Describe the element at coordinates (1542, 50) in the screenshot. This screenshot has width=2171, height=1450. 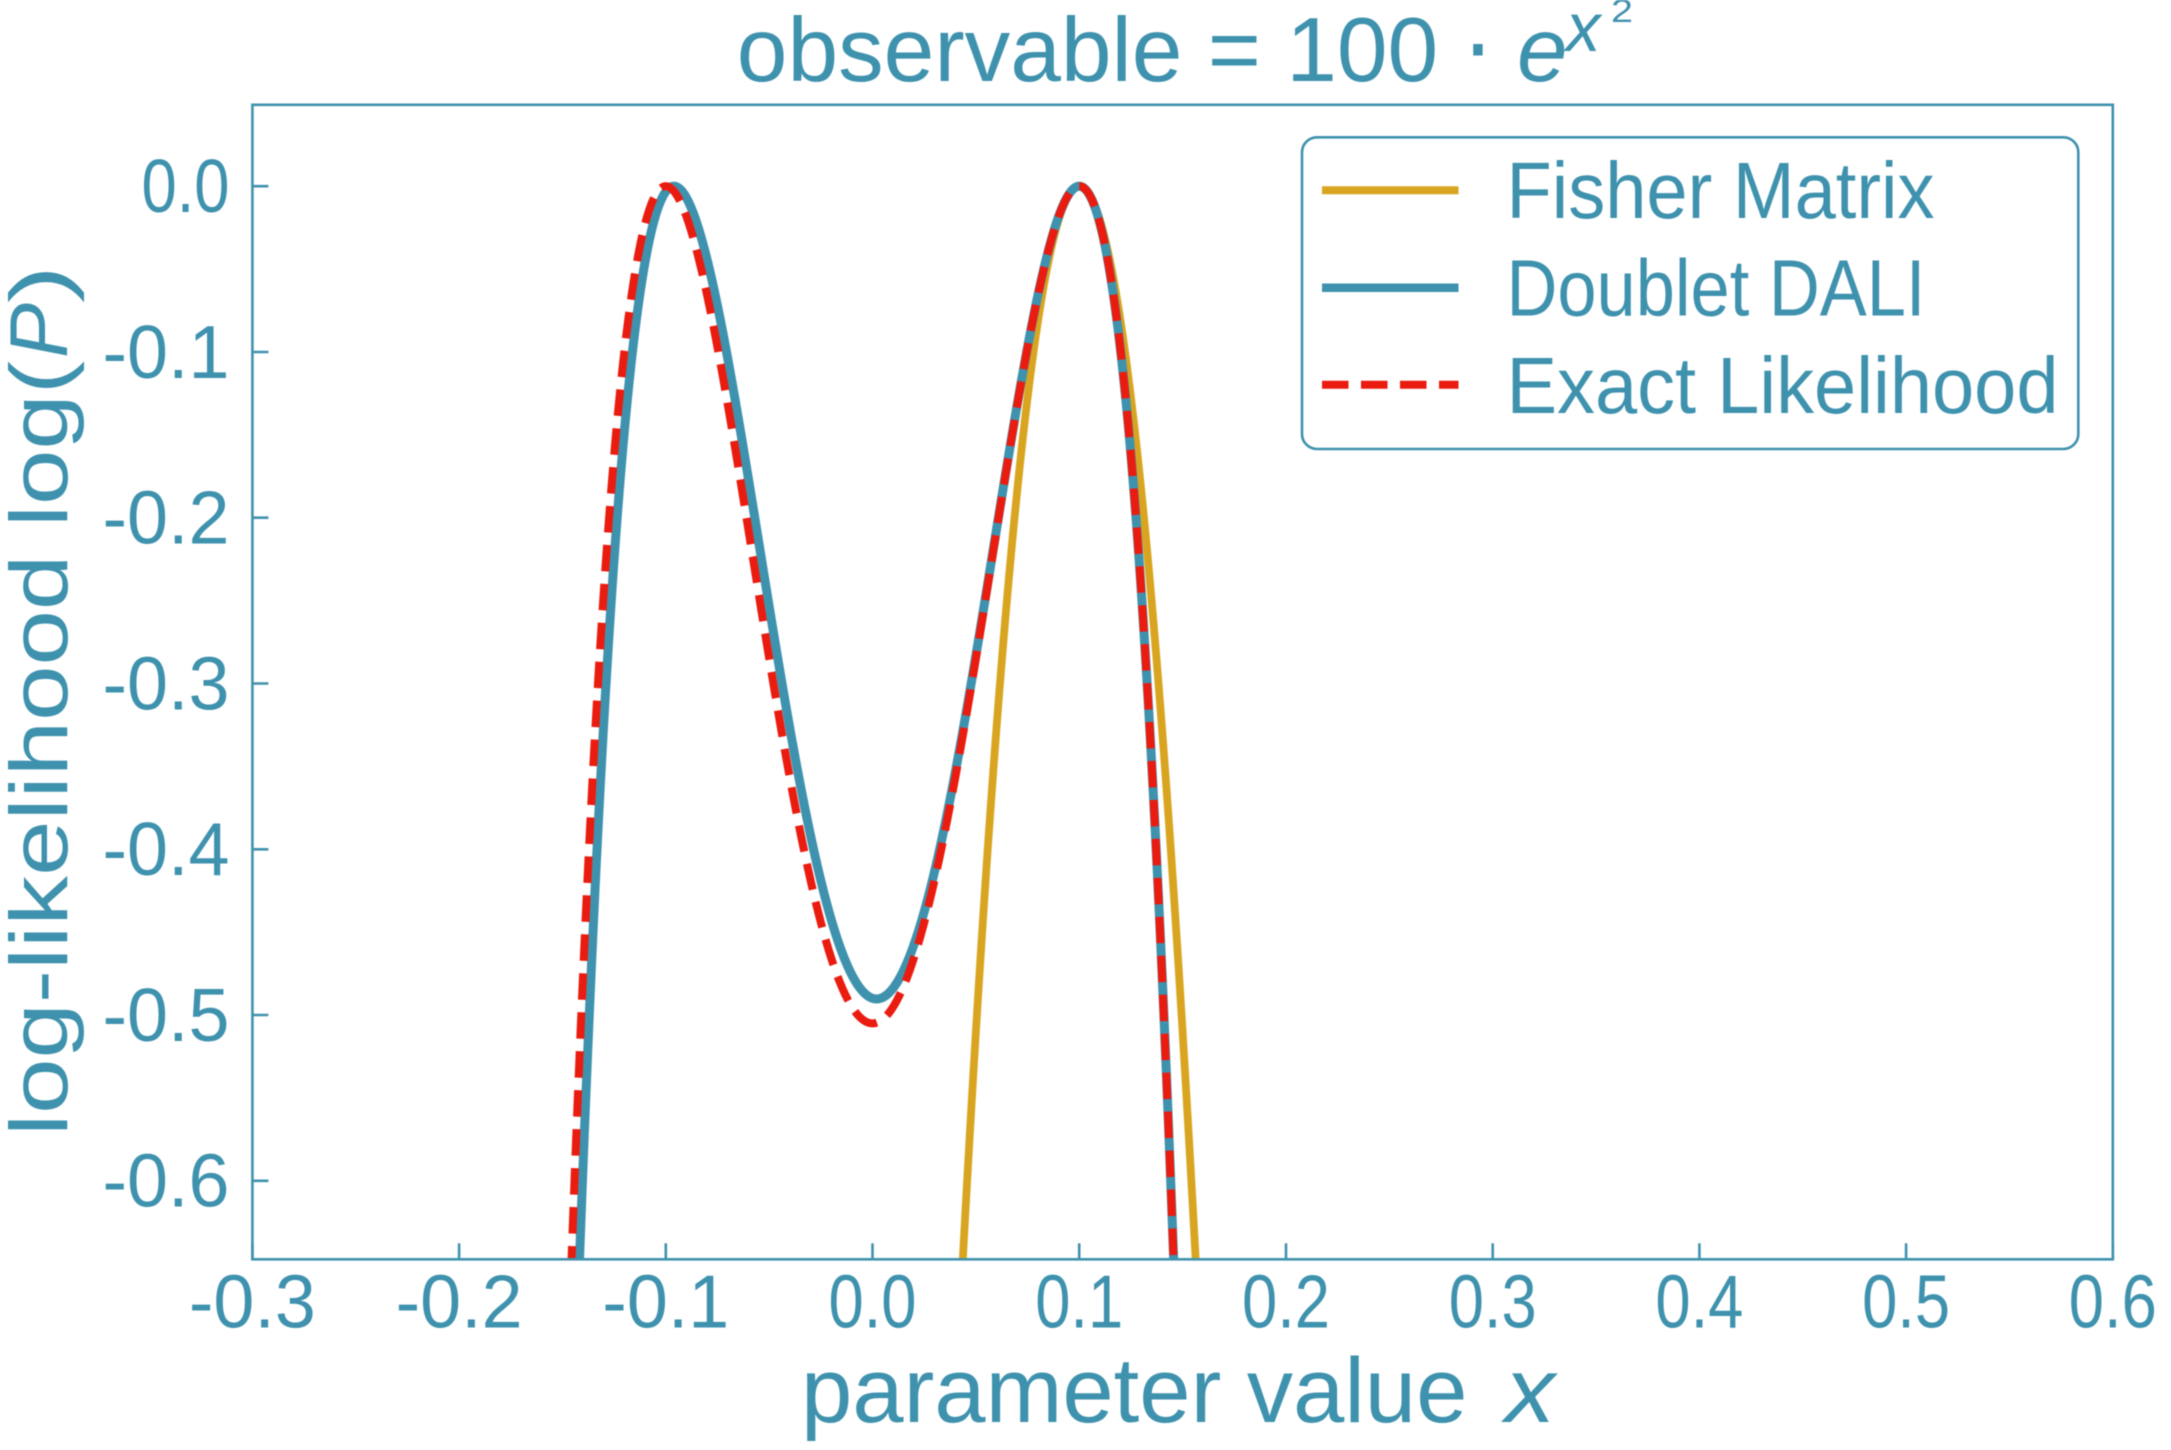
I see `svg-text: e` at that location.